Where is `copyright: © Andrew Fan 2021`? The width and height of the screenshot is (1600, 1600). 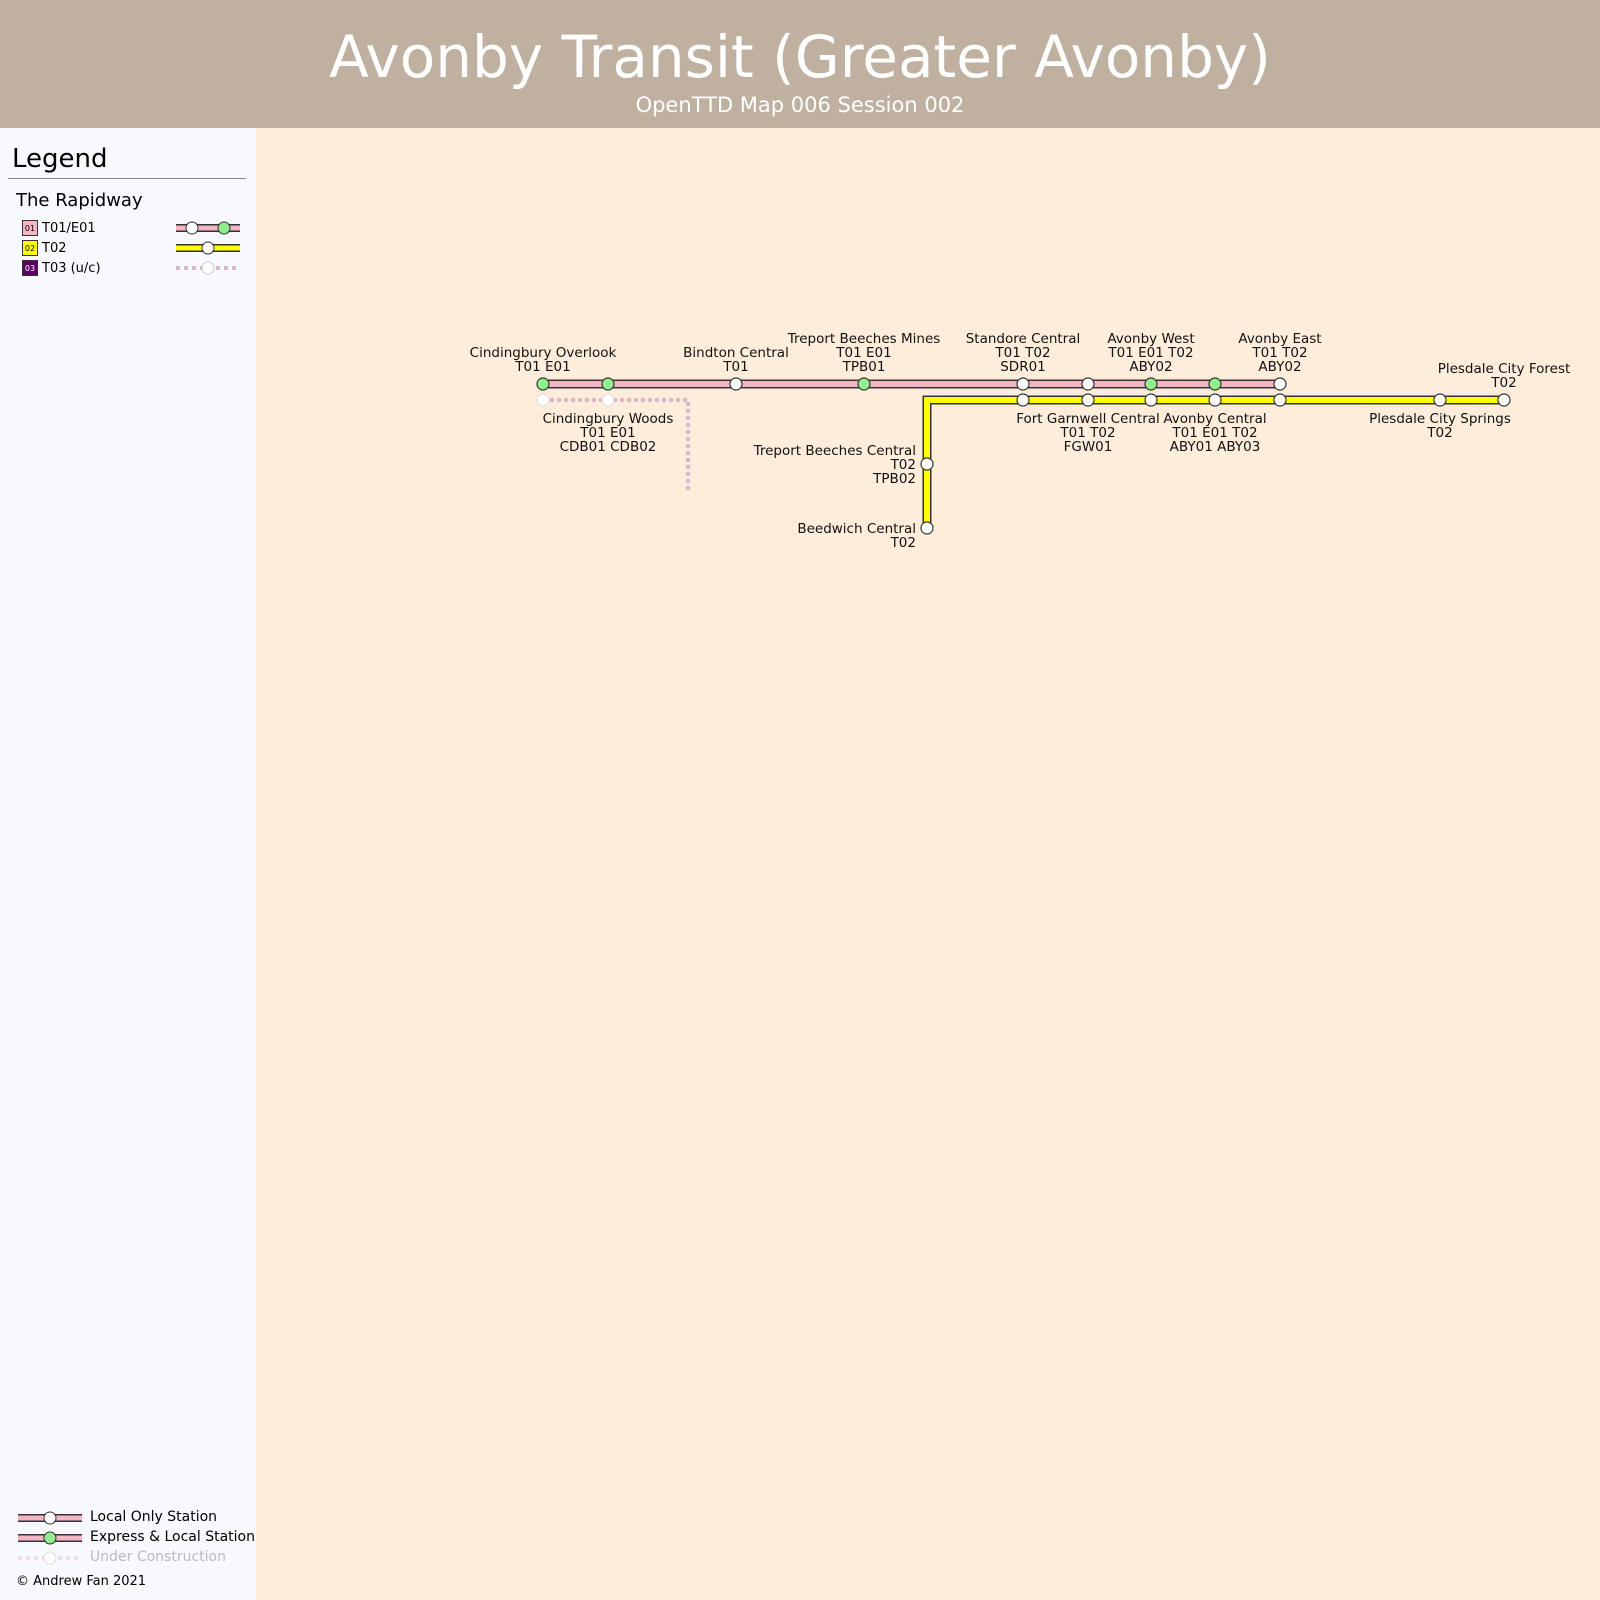
copyright: © Andrew Fan 2021 is located at coordinates (81, 1581).